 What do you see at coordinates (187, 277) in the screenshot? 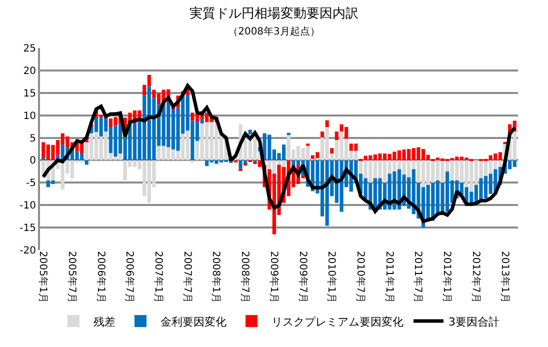
I see `x-tick-label: 2007年7月` at bounding box center [187, 277].